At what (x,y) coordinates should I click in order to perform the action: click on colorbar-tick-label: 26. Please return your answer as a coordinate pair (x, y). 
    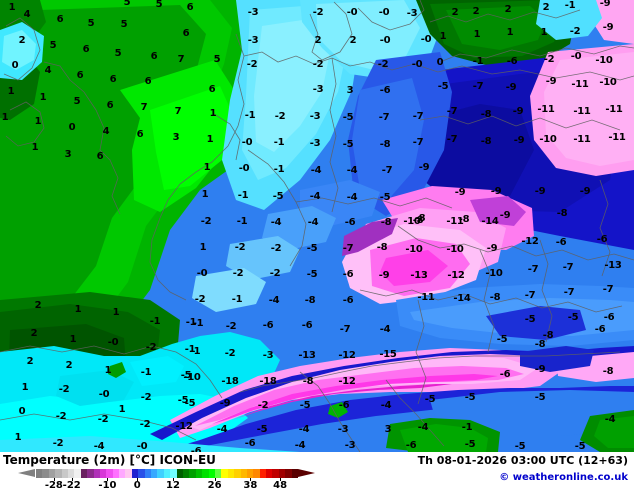
    Looking at the image, I should click on (214, 485).